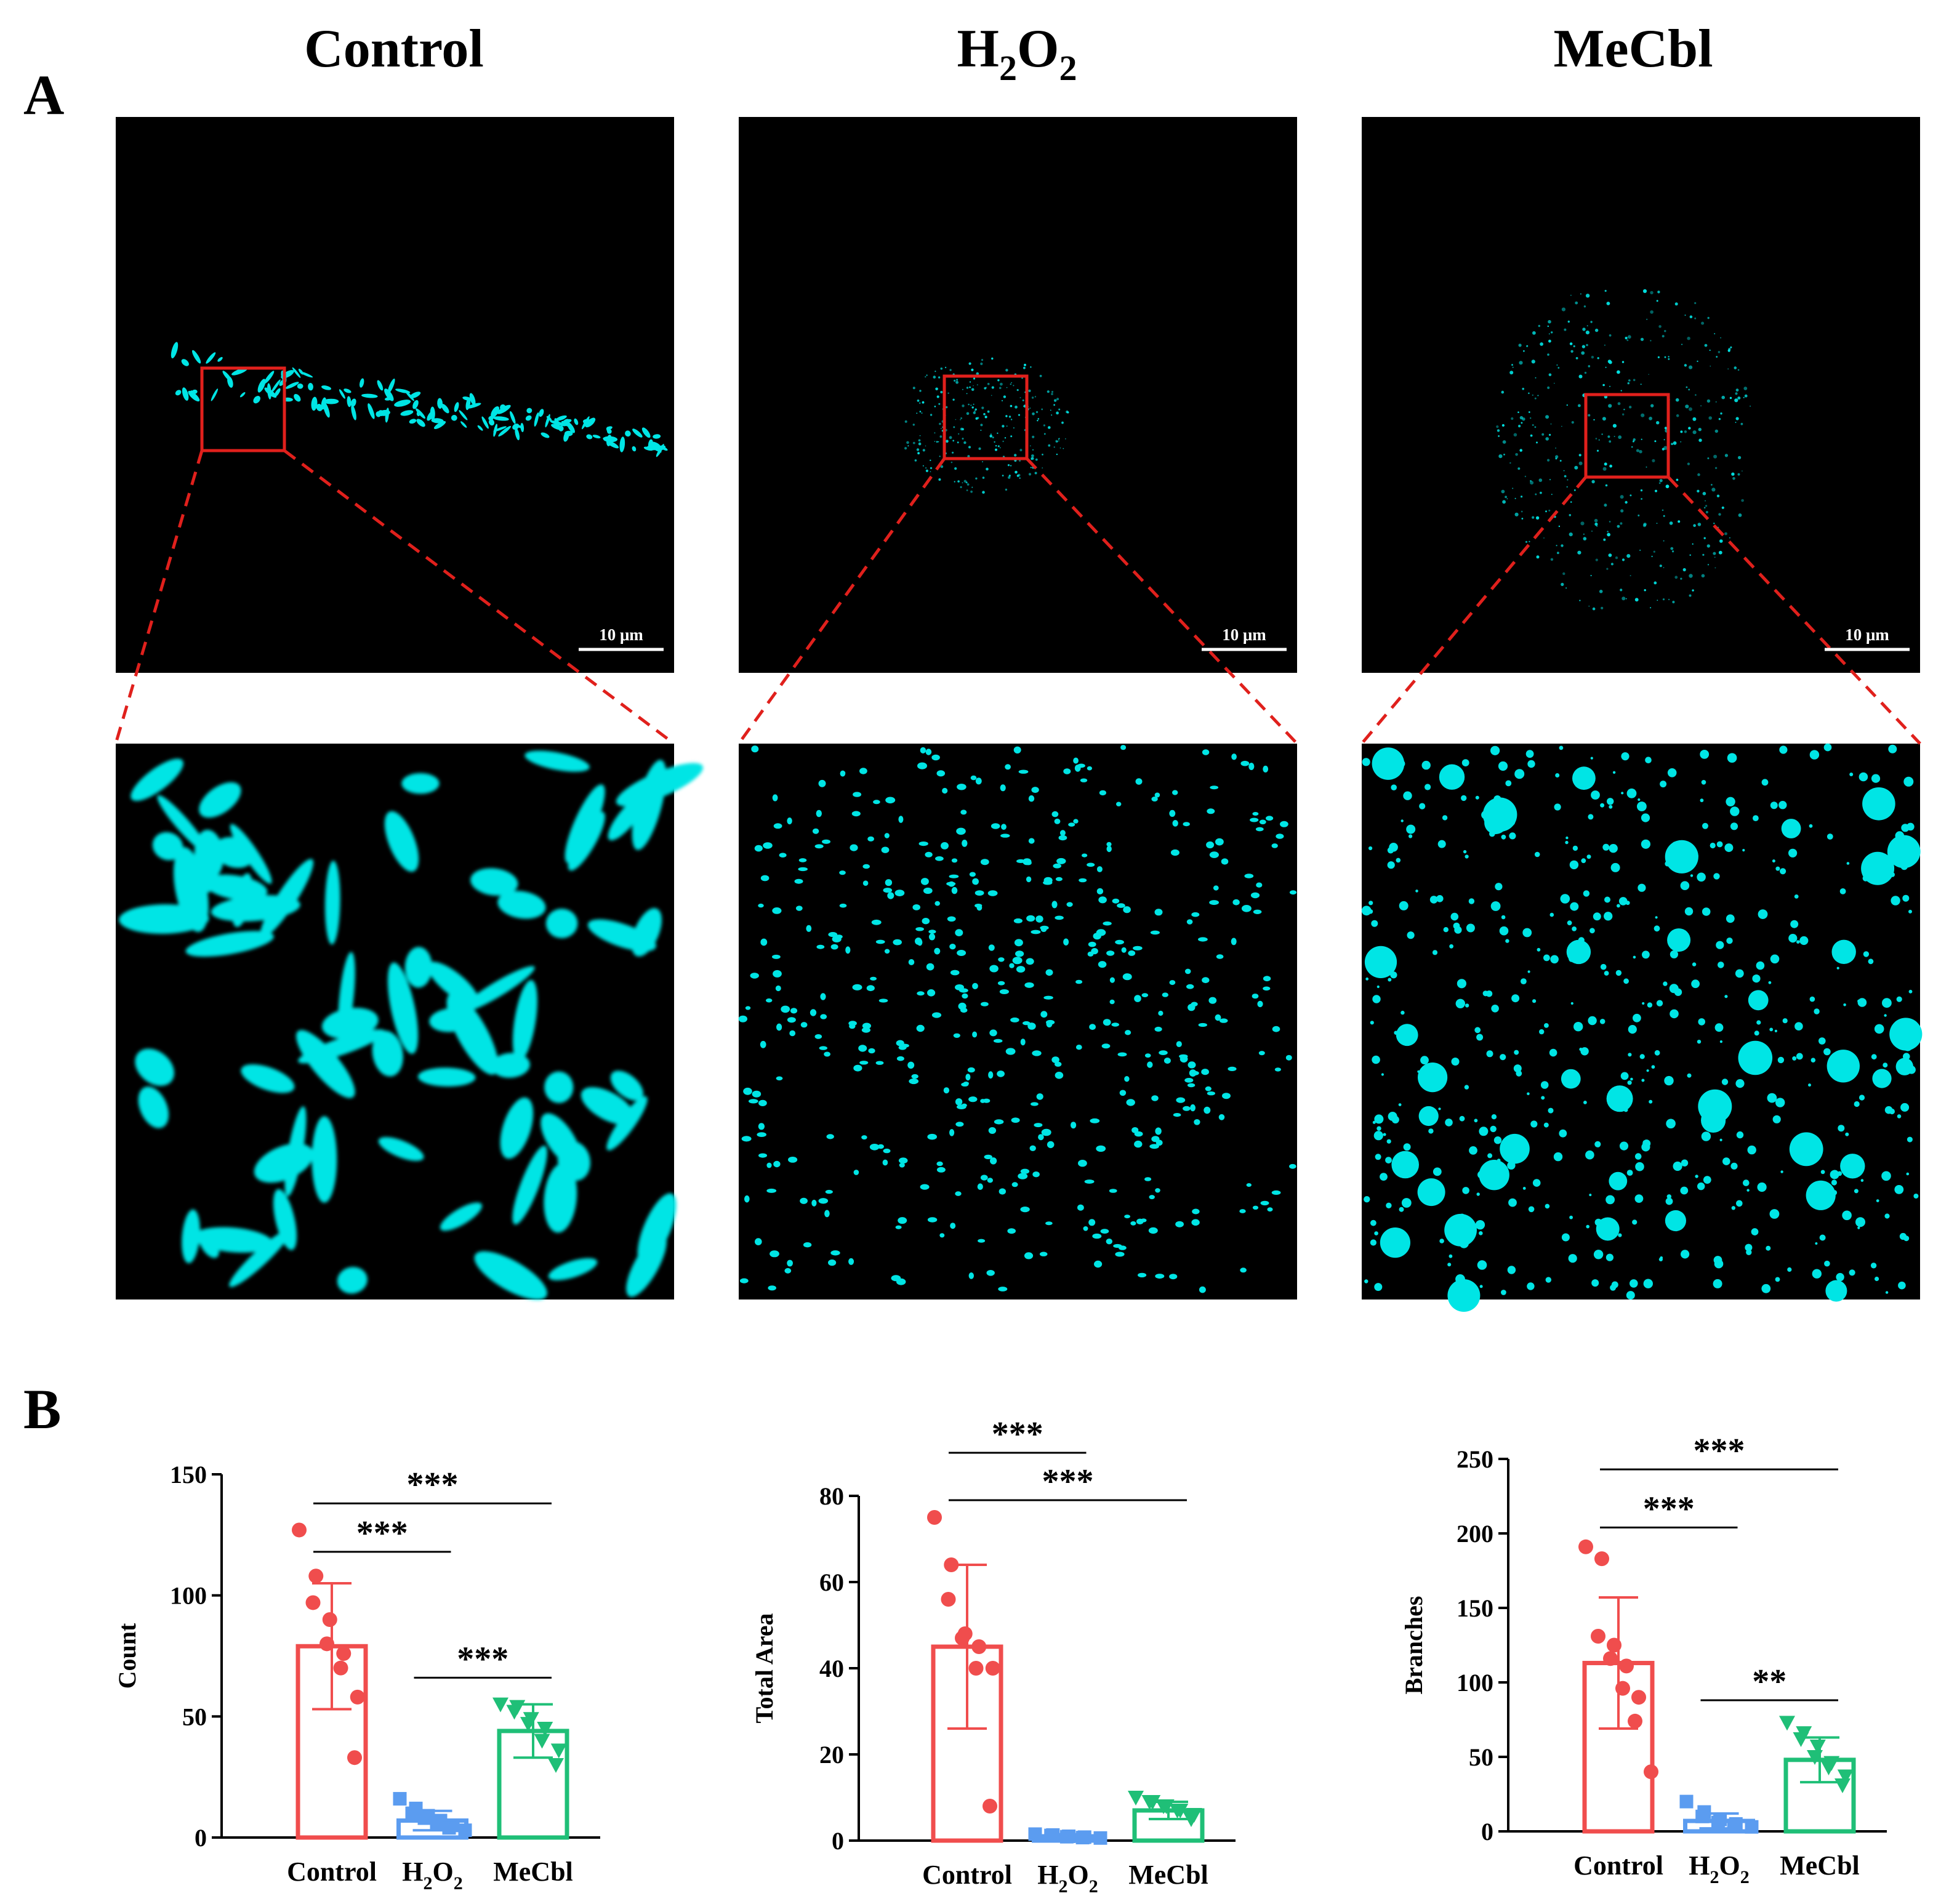 The width and height of the screenshot is (1941, 1904). What do you see at coordinates (764, 1668) in the screenshot?
I see `y-axis-label: Total Area` at bounding box center [764, 1668].